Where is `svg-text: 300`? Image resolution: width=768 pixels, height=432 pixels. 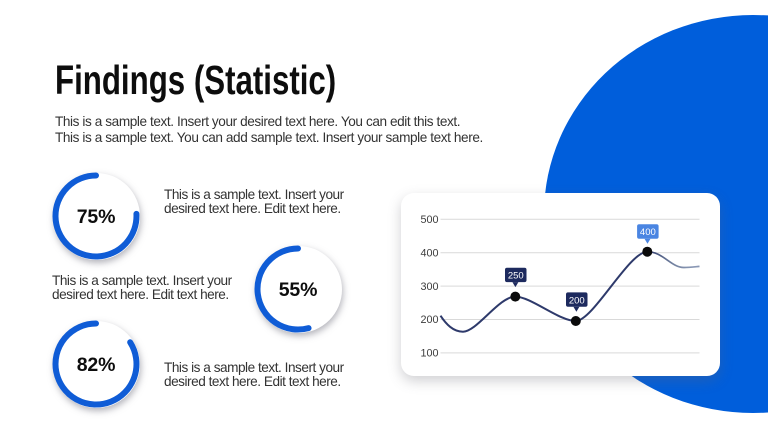
svg-text: 300 is located at coordinates (429, 287).